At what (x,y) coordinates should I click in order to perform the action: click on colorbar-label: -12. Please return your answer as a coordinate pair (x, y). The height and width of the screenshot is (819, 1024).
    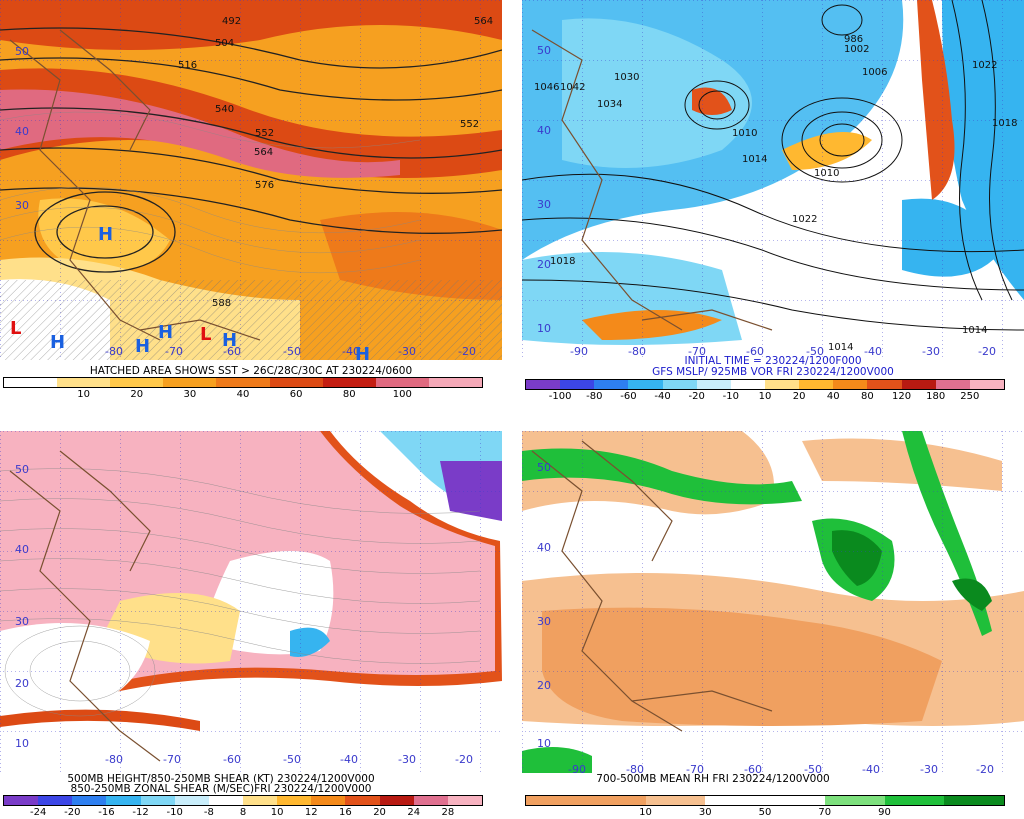
    Looking at the image, I should click on (140, 812).